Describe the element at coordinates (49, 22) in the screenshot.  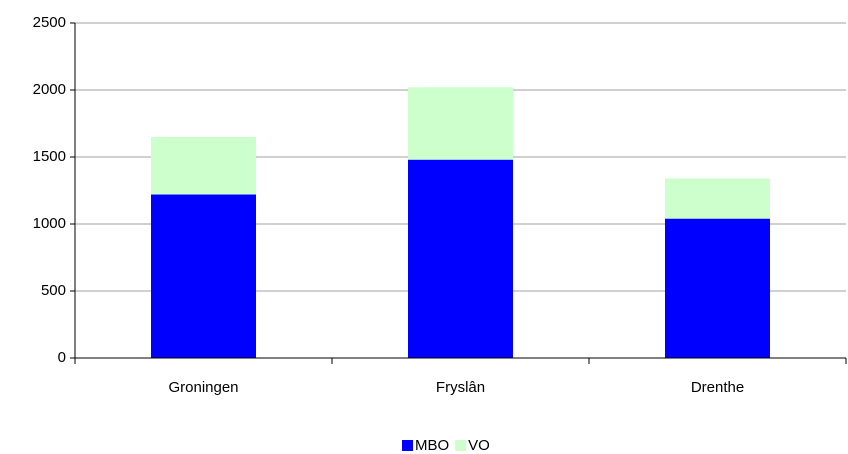
I see `y-tick-label: 2500` at that location.